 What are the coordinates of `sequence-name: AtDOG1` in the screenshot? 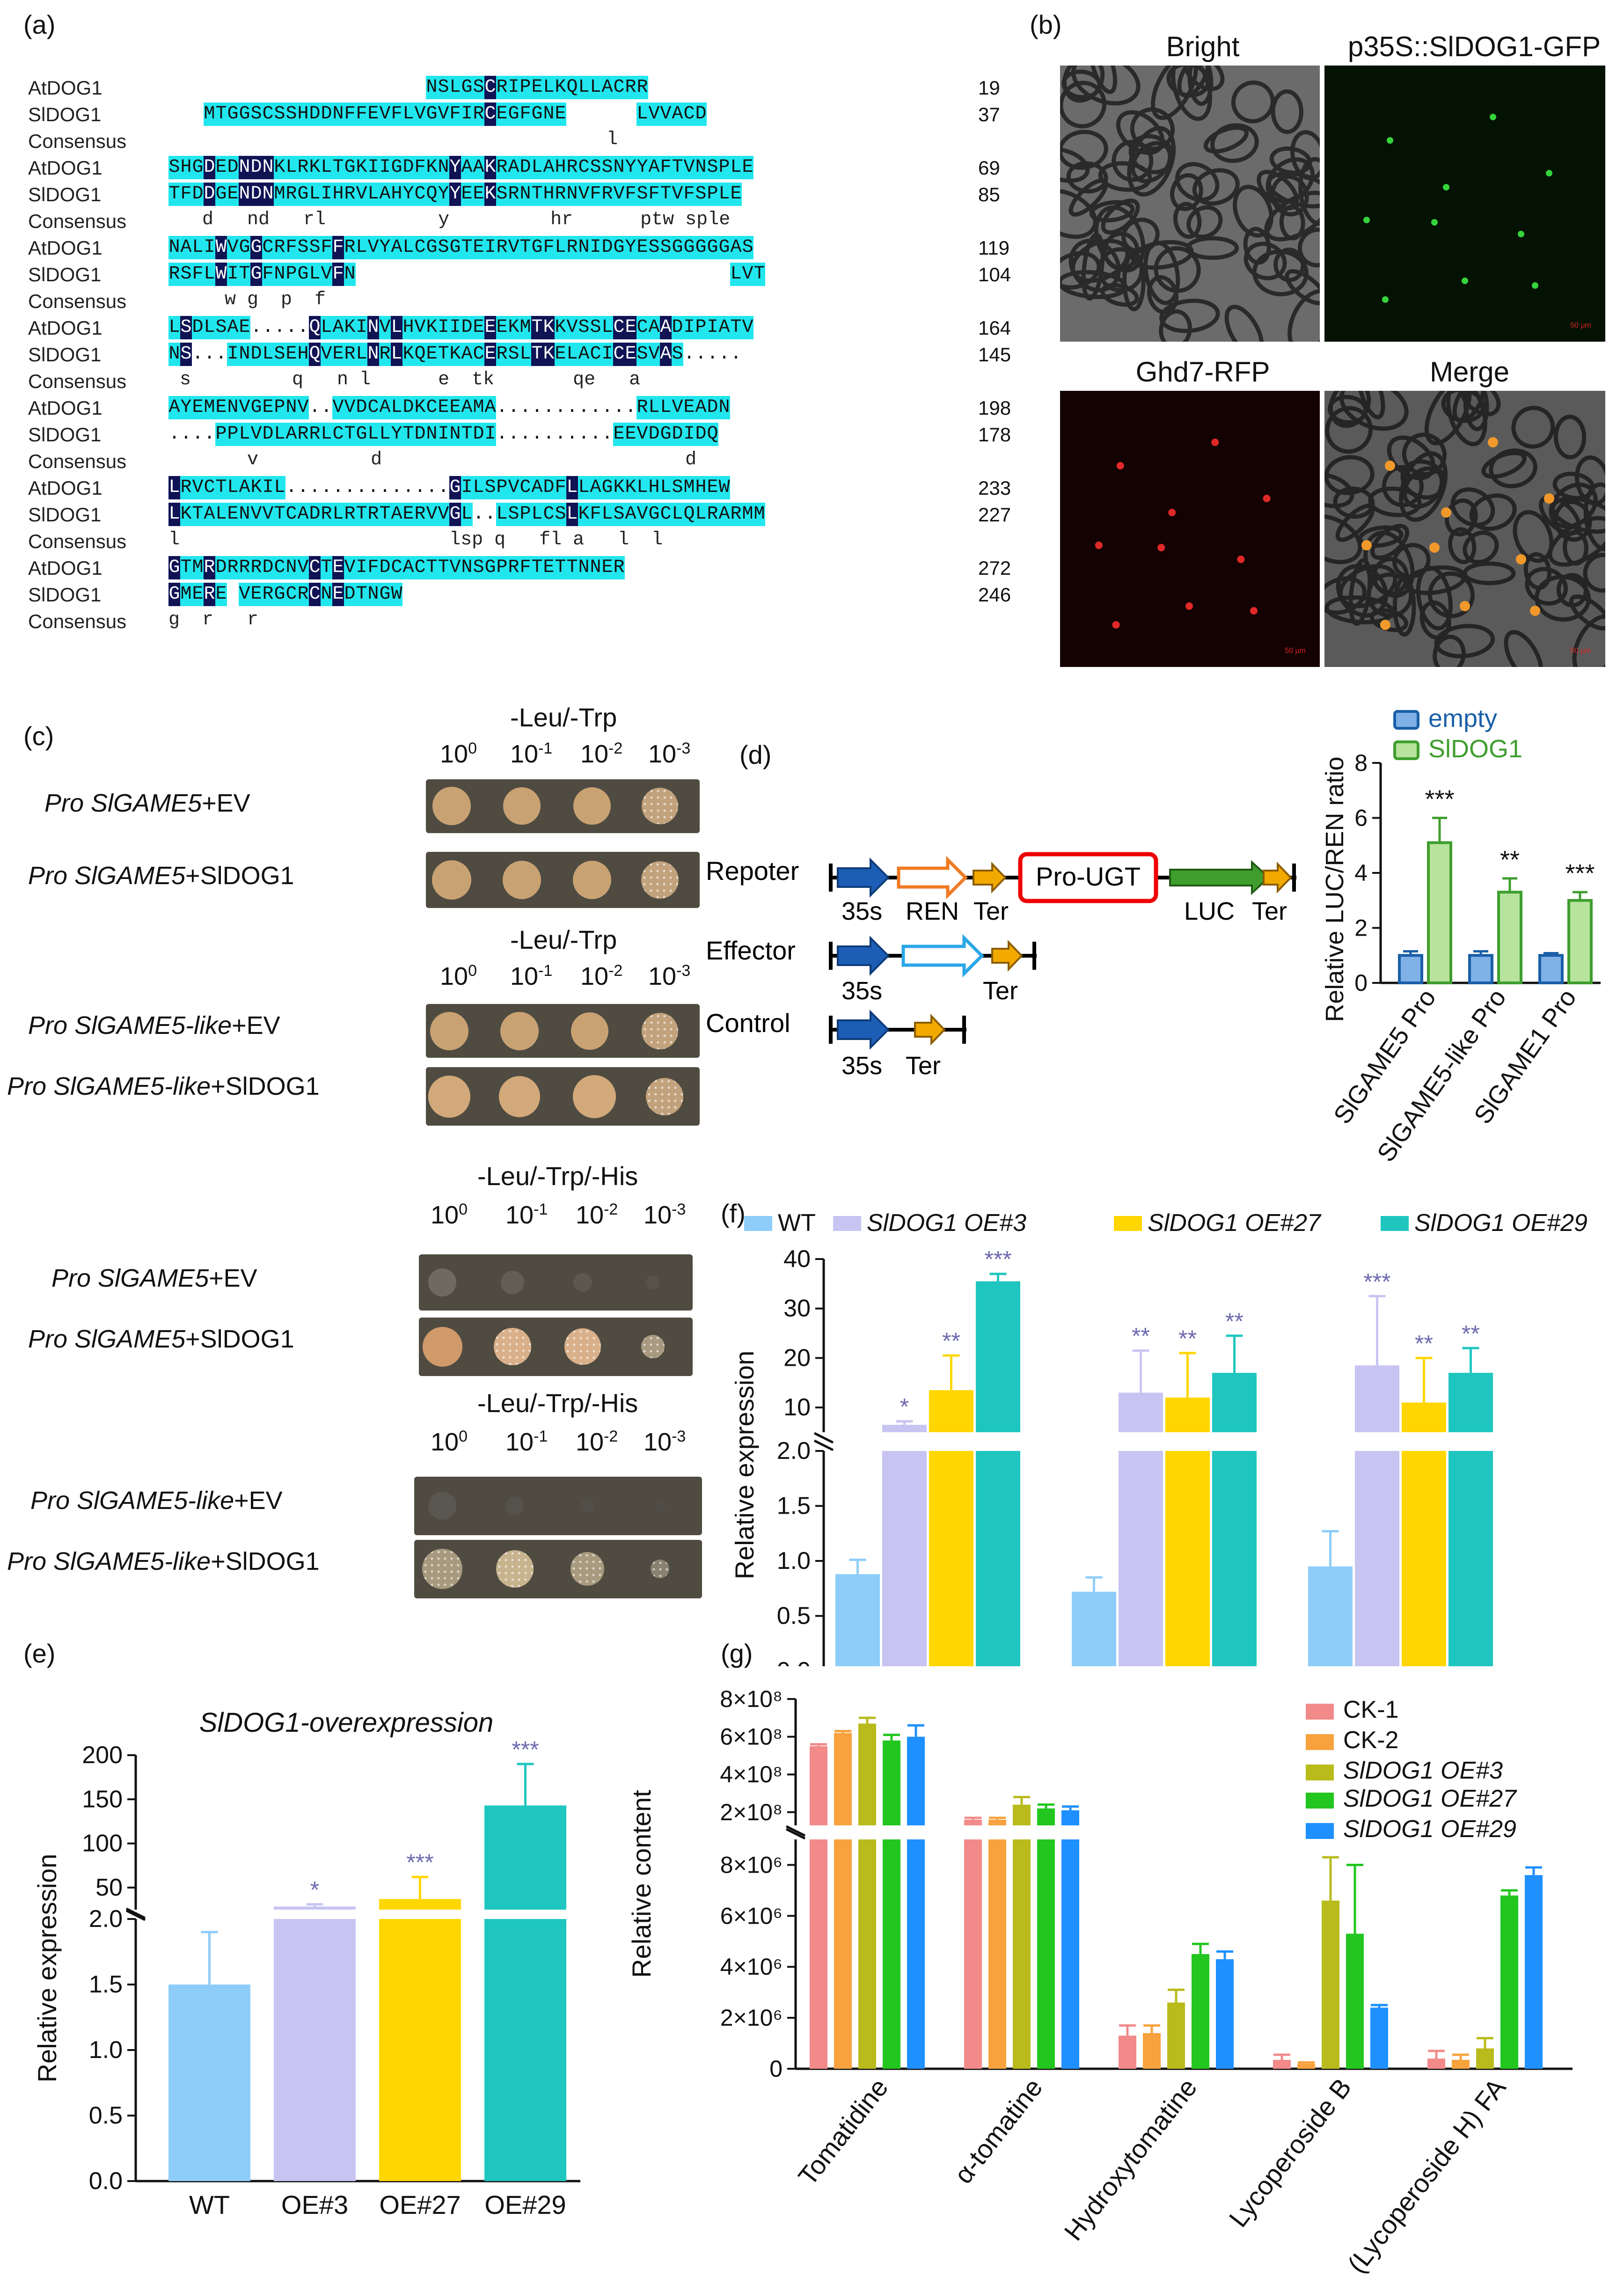 It's located at (65, 328).